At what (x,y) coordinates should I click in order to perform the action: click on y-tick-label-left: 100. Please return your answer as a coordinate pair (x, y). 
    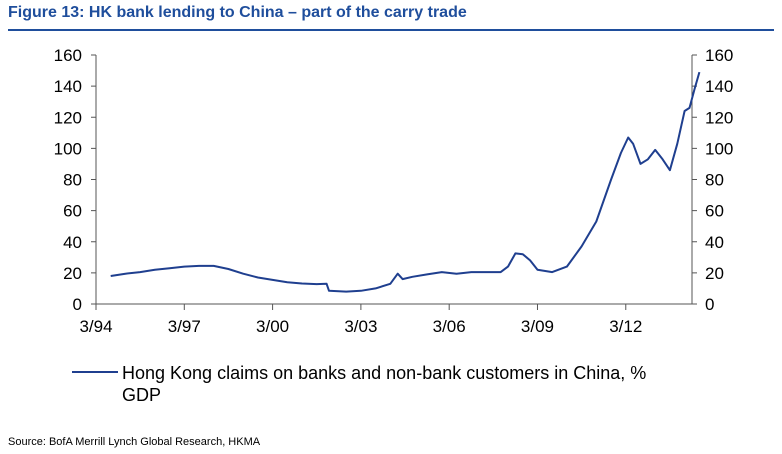
    Looking at the image, I should click on (68, 148).